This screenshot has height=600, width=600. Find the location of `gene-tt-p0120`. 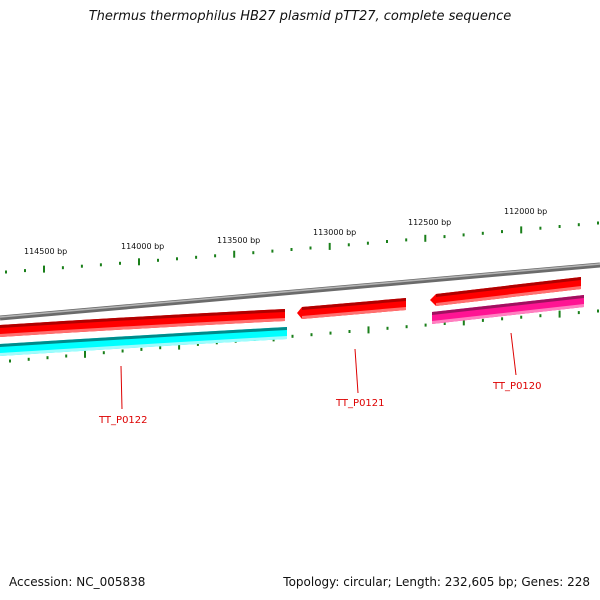

gene-tt-p0120 is located at coordinates (505, 291).